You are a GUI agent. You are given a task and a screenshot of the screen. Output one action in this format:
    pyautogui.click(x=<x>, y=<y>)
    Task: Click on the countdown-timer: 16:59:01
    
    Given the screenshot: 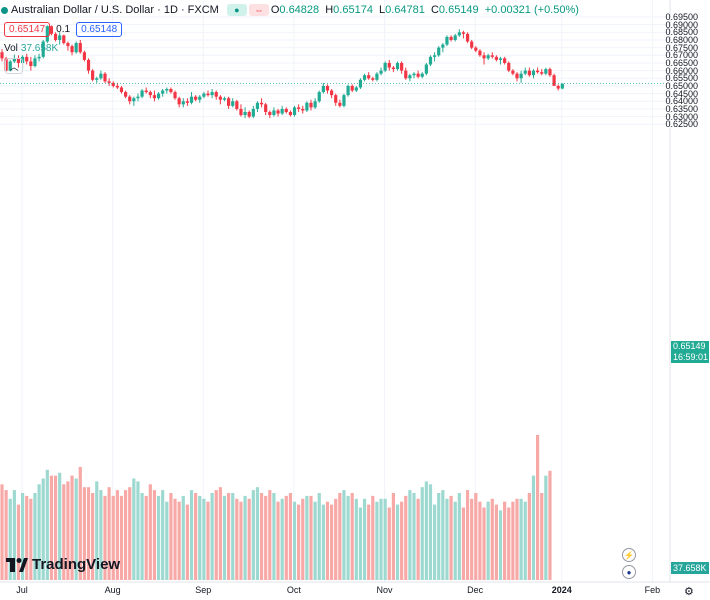 What is the action you would take?
    pyautogui.click(x=691, y=357)
    